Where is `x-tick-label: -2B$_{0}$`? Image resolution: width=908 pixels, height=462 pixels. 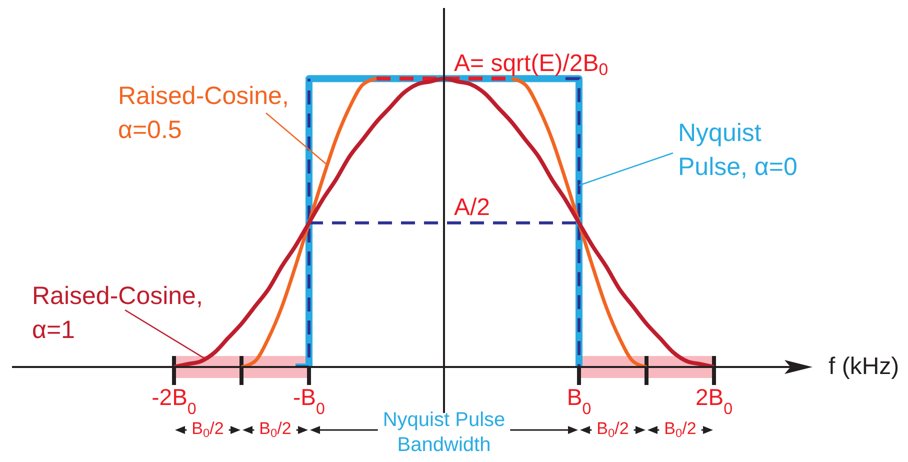 x-tick-label: -2B$_{0}$ is located at coordinates (174, 401).